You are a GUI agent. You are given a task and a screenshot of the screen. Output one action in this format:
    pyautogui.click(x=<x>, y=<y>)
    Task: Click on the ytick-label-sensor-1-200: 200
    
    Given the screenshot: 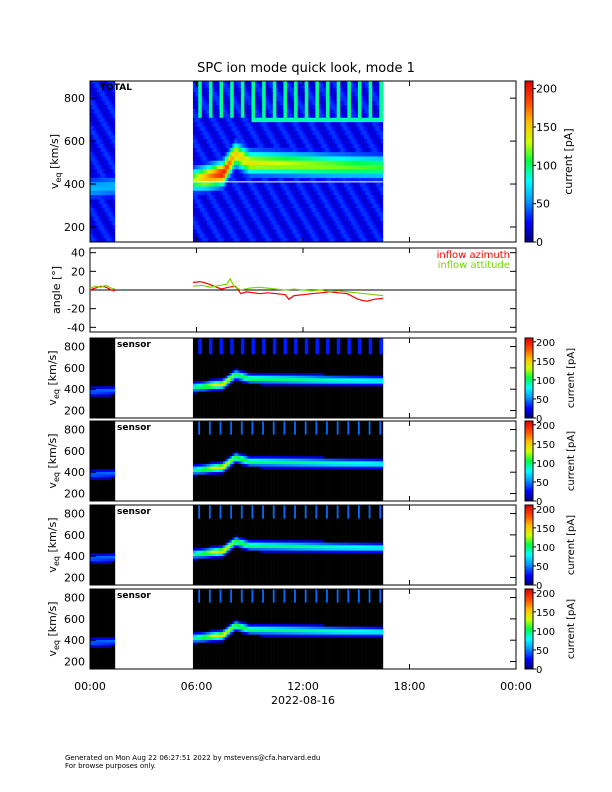 What is the action you would take?
    pyautogui.click(x=74, y=411)
    